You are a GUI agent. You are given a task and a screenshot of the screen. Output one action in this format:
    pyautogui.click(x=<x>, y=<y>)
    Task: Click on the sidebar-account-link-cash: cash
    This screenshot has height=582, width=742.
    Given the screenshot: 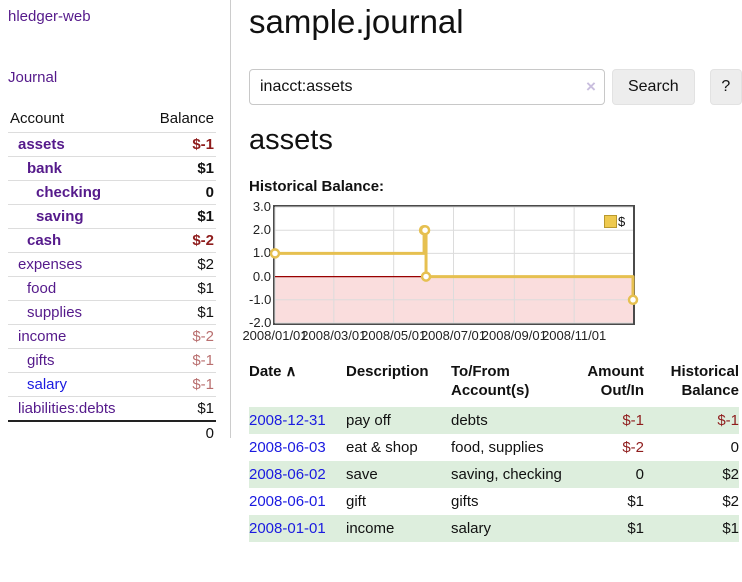 What is the action you would take?
    pyautogui.click(x=44, y=240)
    